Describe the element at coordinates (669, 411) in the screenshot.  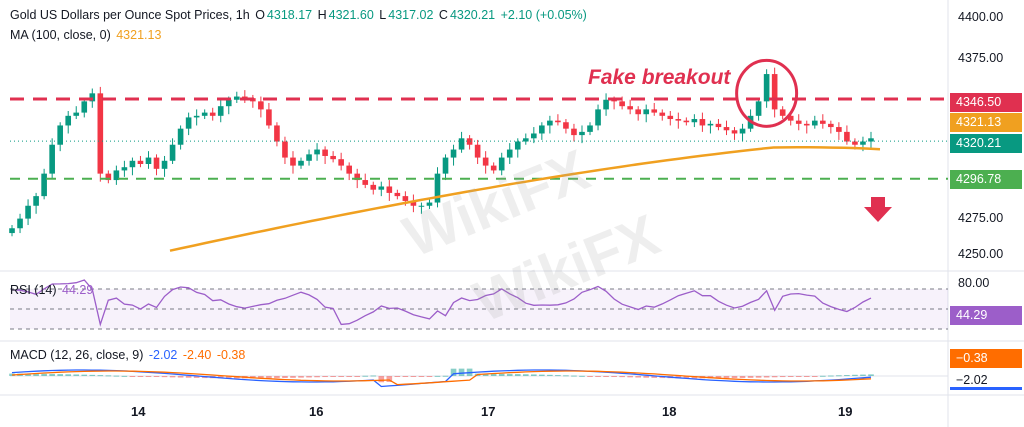
I see `x-tick-18: 18` at that location.